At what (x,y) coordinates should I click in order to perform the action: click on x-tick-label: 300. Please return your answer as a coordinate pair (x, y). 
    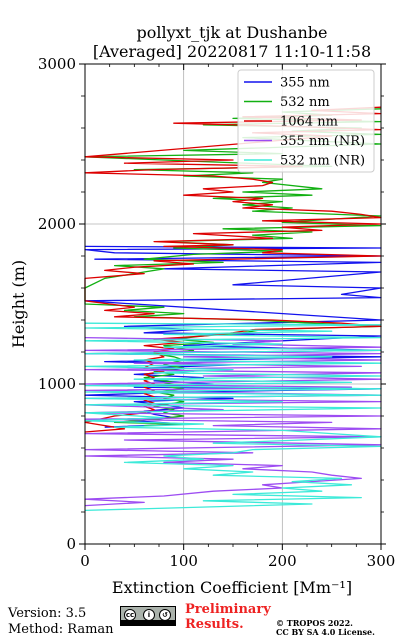
    Looking at the image, I should click on (381, 561).